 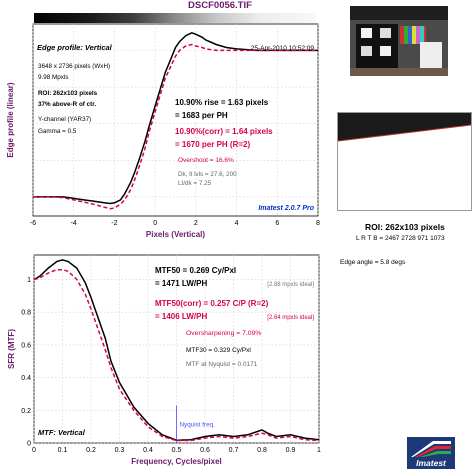 What do you see at coordinates (67, 104) in the screenshot?
I see `info-line: 37% above-R of ctr.` at bounding box center [67, 104].